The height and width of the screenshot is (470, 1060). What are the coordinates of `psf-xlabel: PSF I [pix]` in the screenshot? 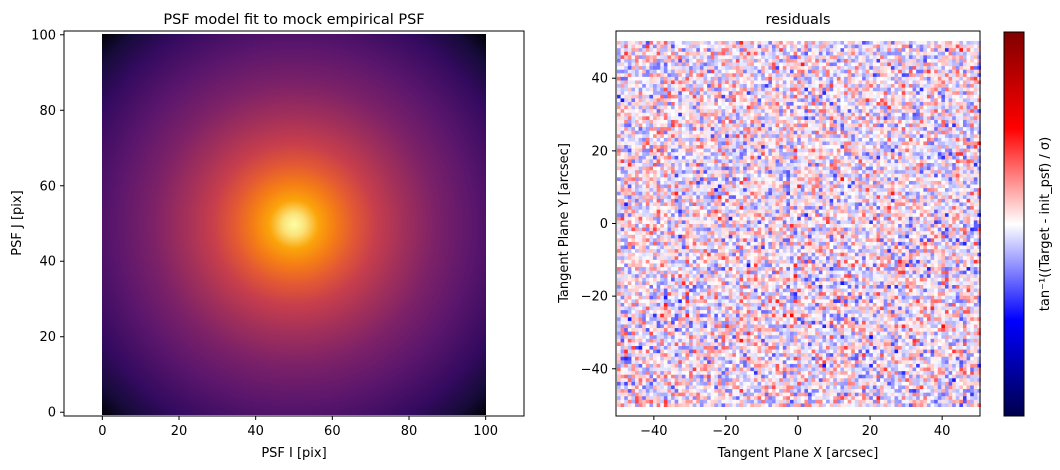 It's located at (293, 453).